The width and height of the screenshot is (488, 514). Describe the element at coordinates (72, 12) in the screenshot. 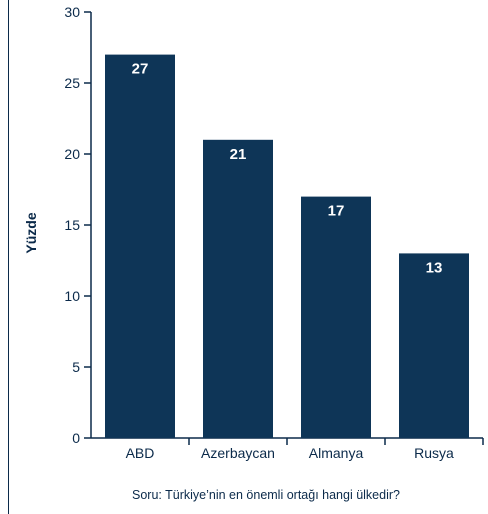

I see `y-tick-label: 30` at that location.